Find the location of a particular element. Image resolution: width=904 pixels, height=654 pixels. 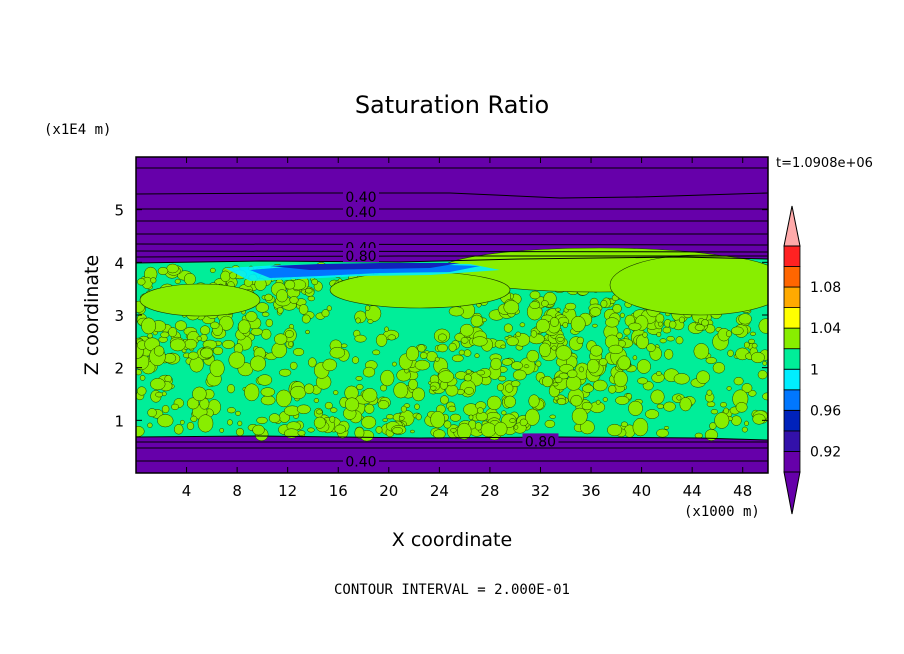

x-axis-title: X coordinate is located at coordinates (452, 540).